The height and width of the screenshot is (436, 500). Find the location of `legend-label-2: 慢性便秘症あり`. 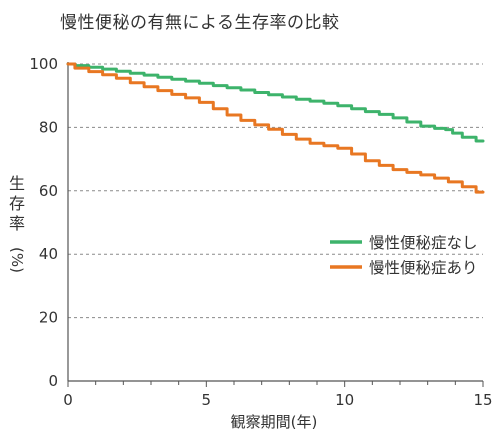

legend-label-2: 慢性便秘症あり is located at coordinates (423, 268).